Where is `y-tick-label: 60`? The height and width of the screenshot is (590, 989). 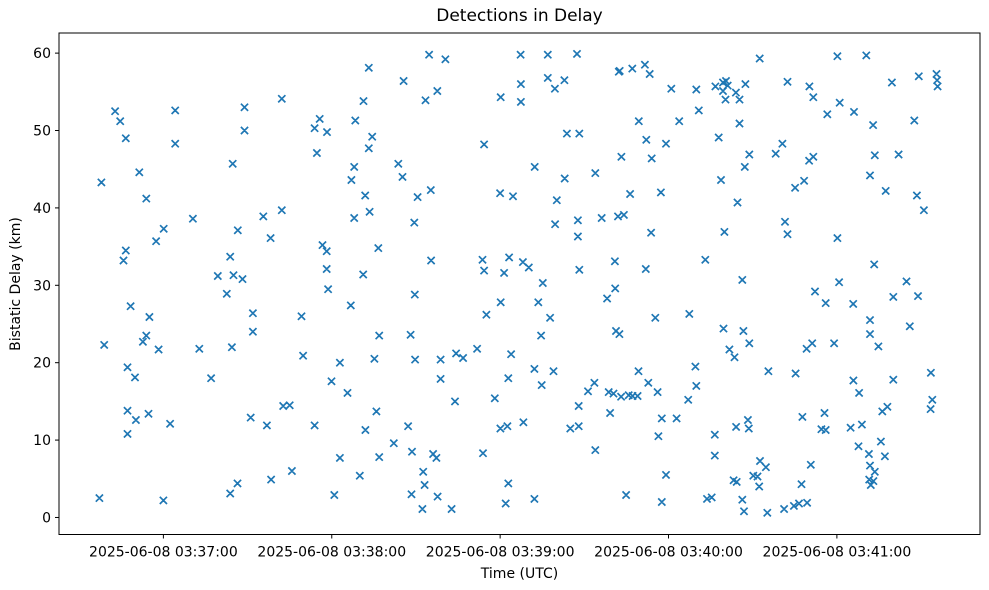 y-tick-label: 60 is located at coordinates (42, 54).